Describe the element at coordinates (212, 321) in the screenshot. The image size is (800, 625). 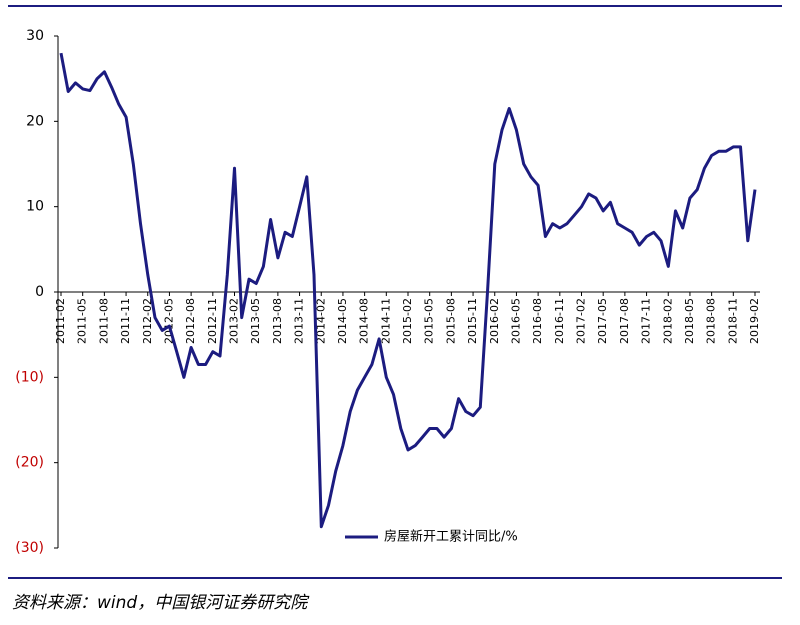
I see `x-tick-label: 2012-11` at that location.